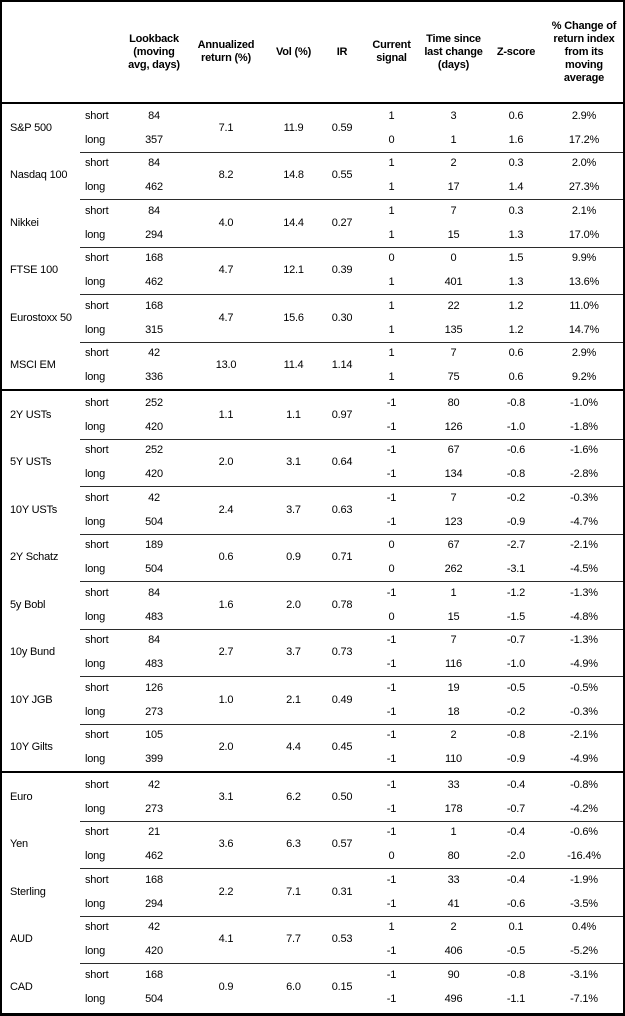 This screenshot has width=625, height=1016. I want to click on lookback-short-value: 168, so click(154, 305).